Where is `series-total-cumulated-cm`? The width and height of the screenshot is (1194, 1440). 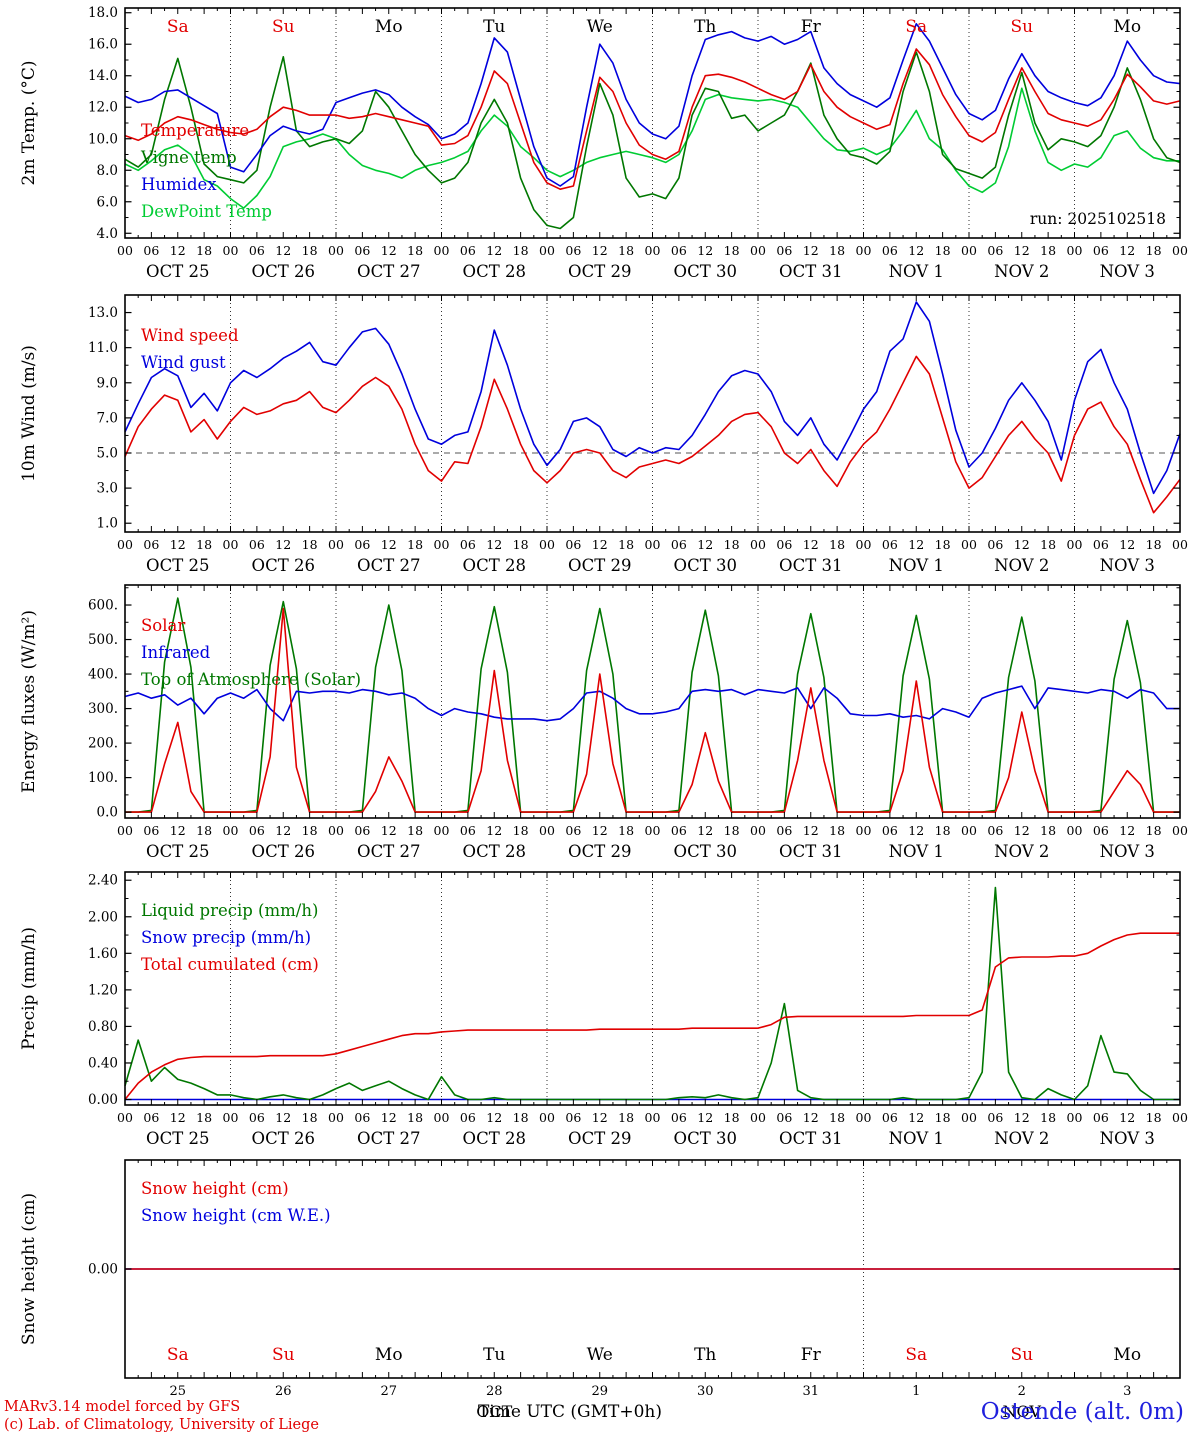 series-total-cumulated-cm is located at coordinates (652, 1016).